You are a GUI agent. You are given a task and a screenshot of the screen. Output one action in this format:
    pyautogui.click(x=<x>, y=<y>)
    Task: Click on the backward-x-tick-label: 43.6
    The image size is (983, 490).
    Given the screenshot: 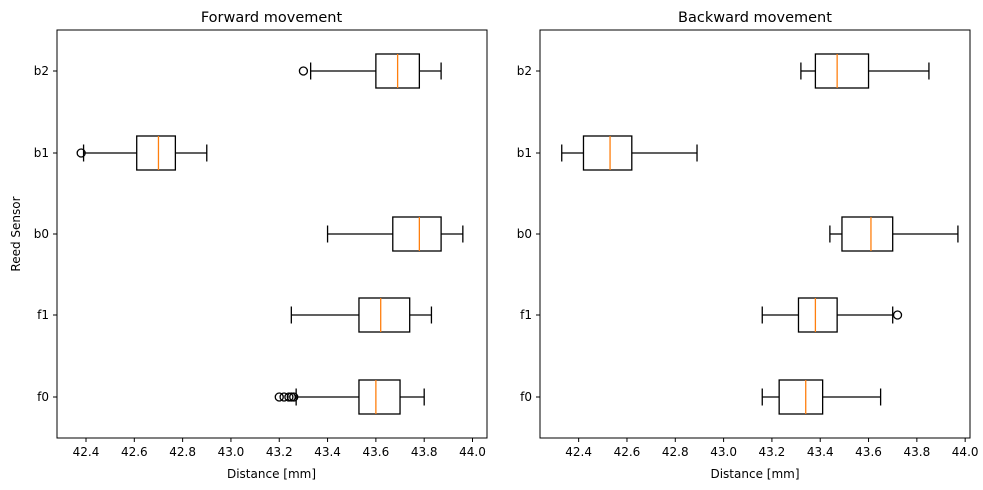 What is the action you would take?
    pyautogui.click(x=868, y=452)
    